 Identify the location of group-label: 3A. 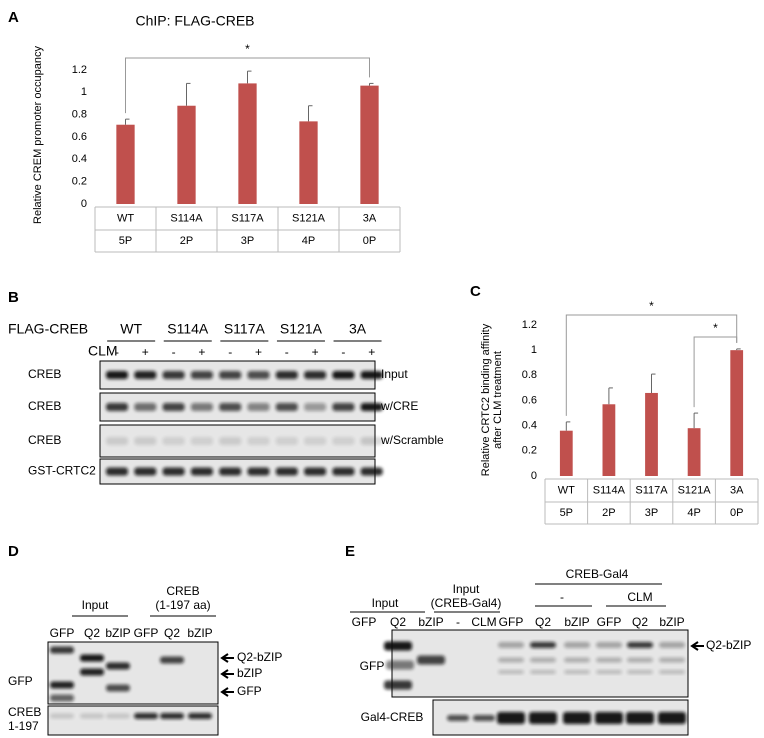
(358, 329).